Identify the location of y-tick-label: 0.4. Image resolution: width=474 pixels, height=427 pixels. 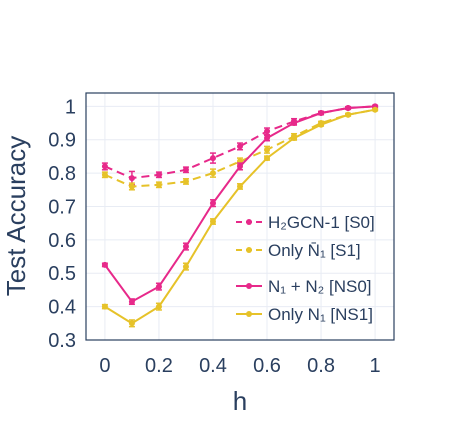
(62, 308).